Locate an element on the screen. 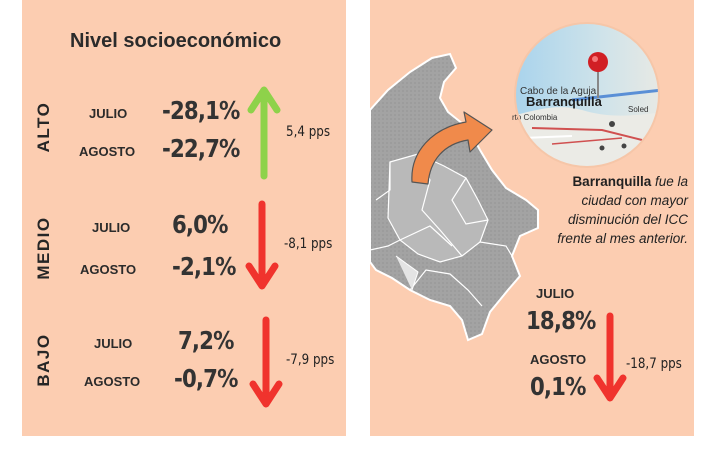 The image size is (714, 460). map-label-city: Barranquilla is located at coordinates (564, 101).